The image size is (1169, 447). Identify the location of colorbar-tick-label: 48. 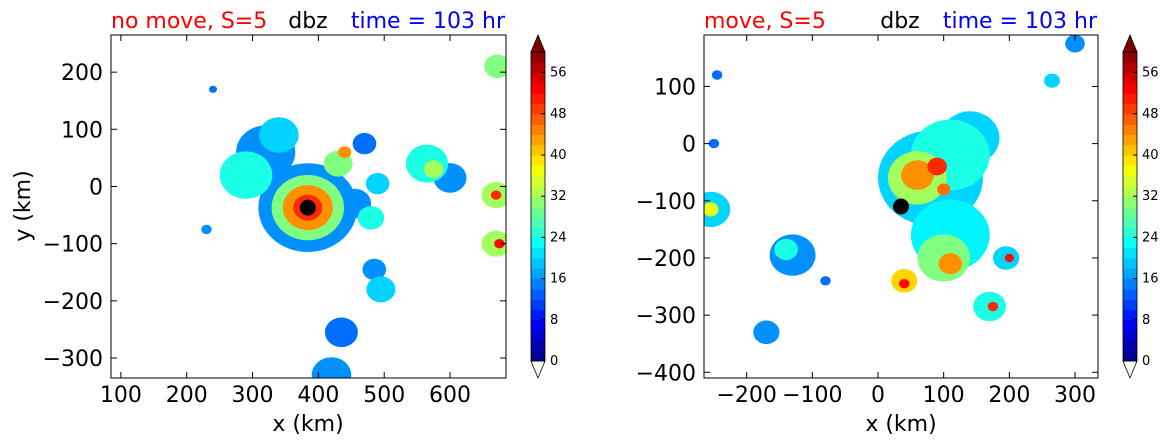
(1150, 114).